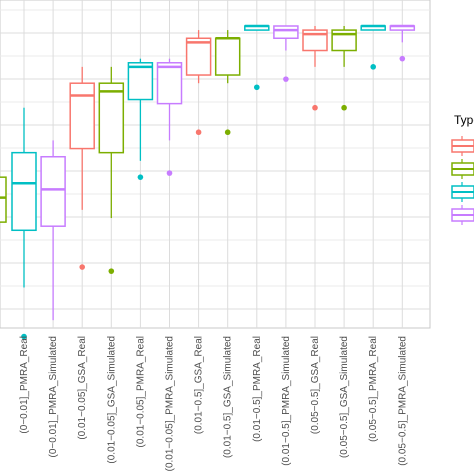 Image resolution: width=474 pixels, height=474 pixels. What do you see at coordinates (111, 400) in the screenshot?
I see `x-tick-label: (0.01−0.05]_GSA_Simulated` at bounding box center [111, 400].